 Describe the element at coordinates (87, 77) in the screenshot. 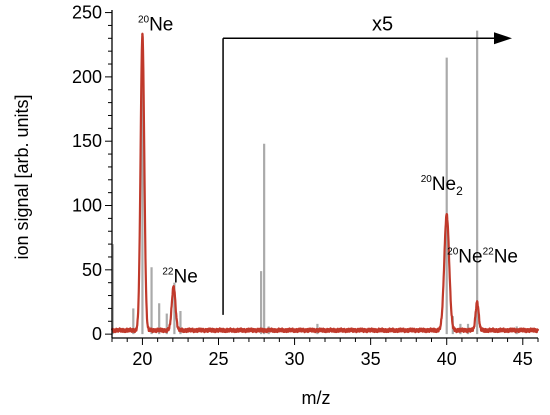

I see `y-tick-label-200: 200` at that location.